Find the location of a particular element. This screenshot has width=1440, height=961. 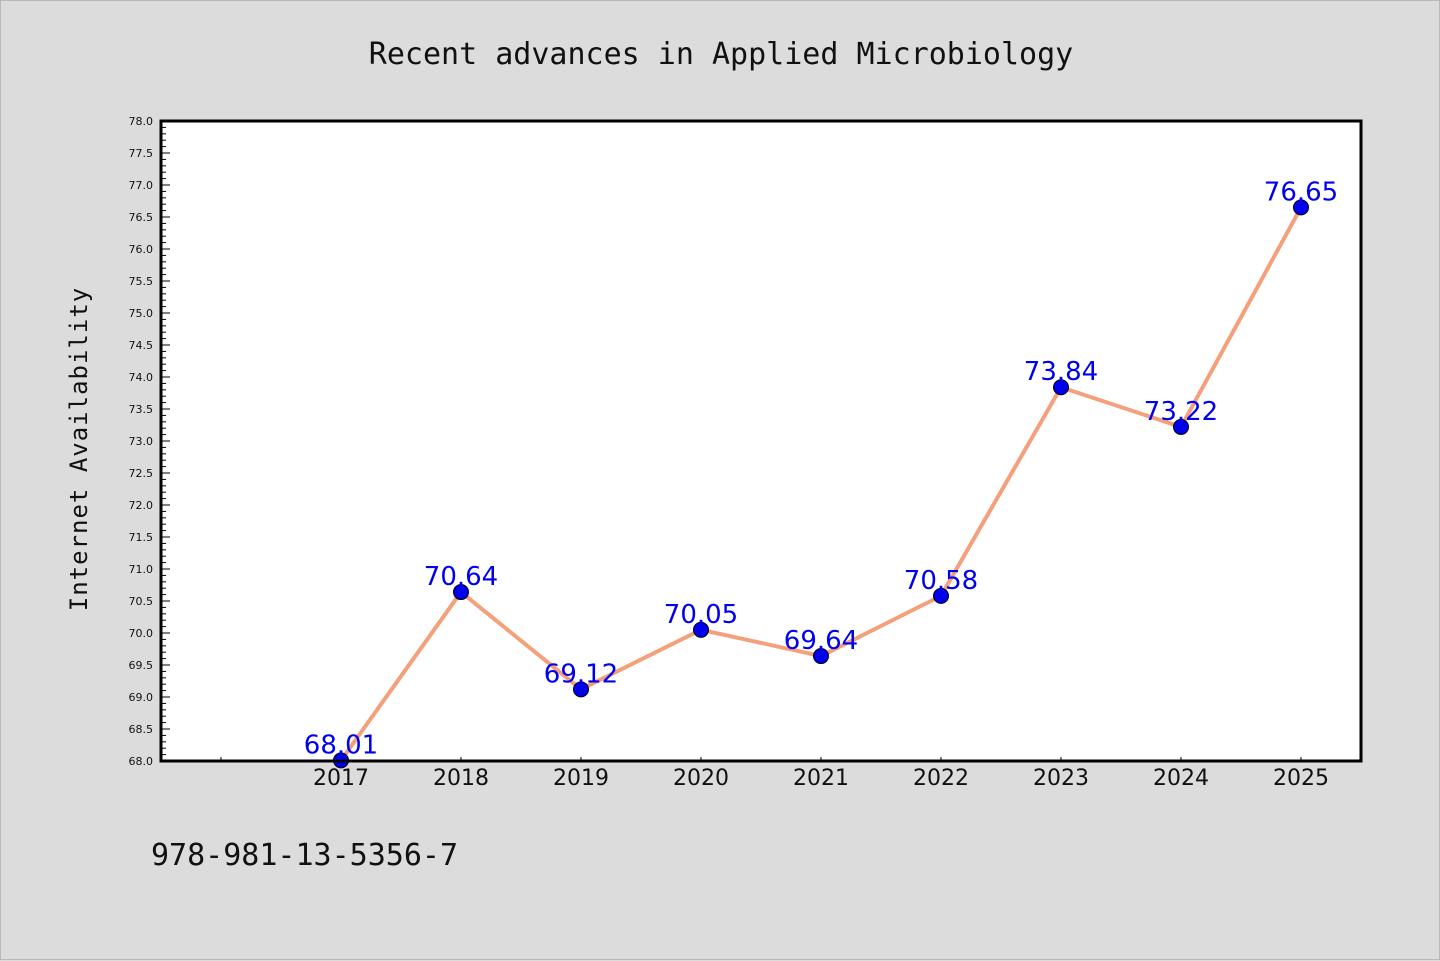

data-label: 73.84 is located at coordinates (1061, 372).